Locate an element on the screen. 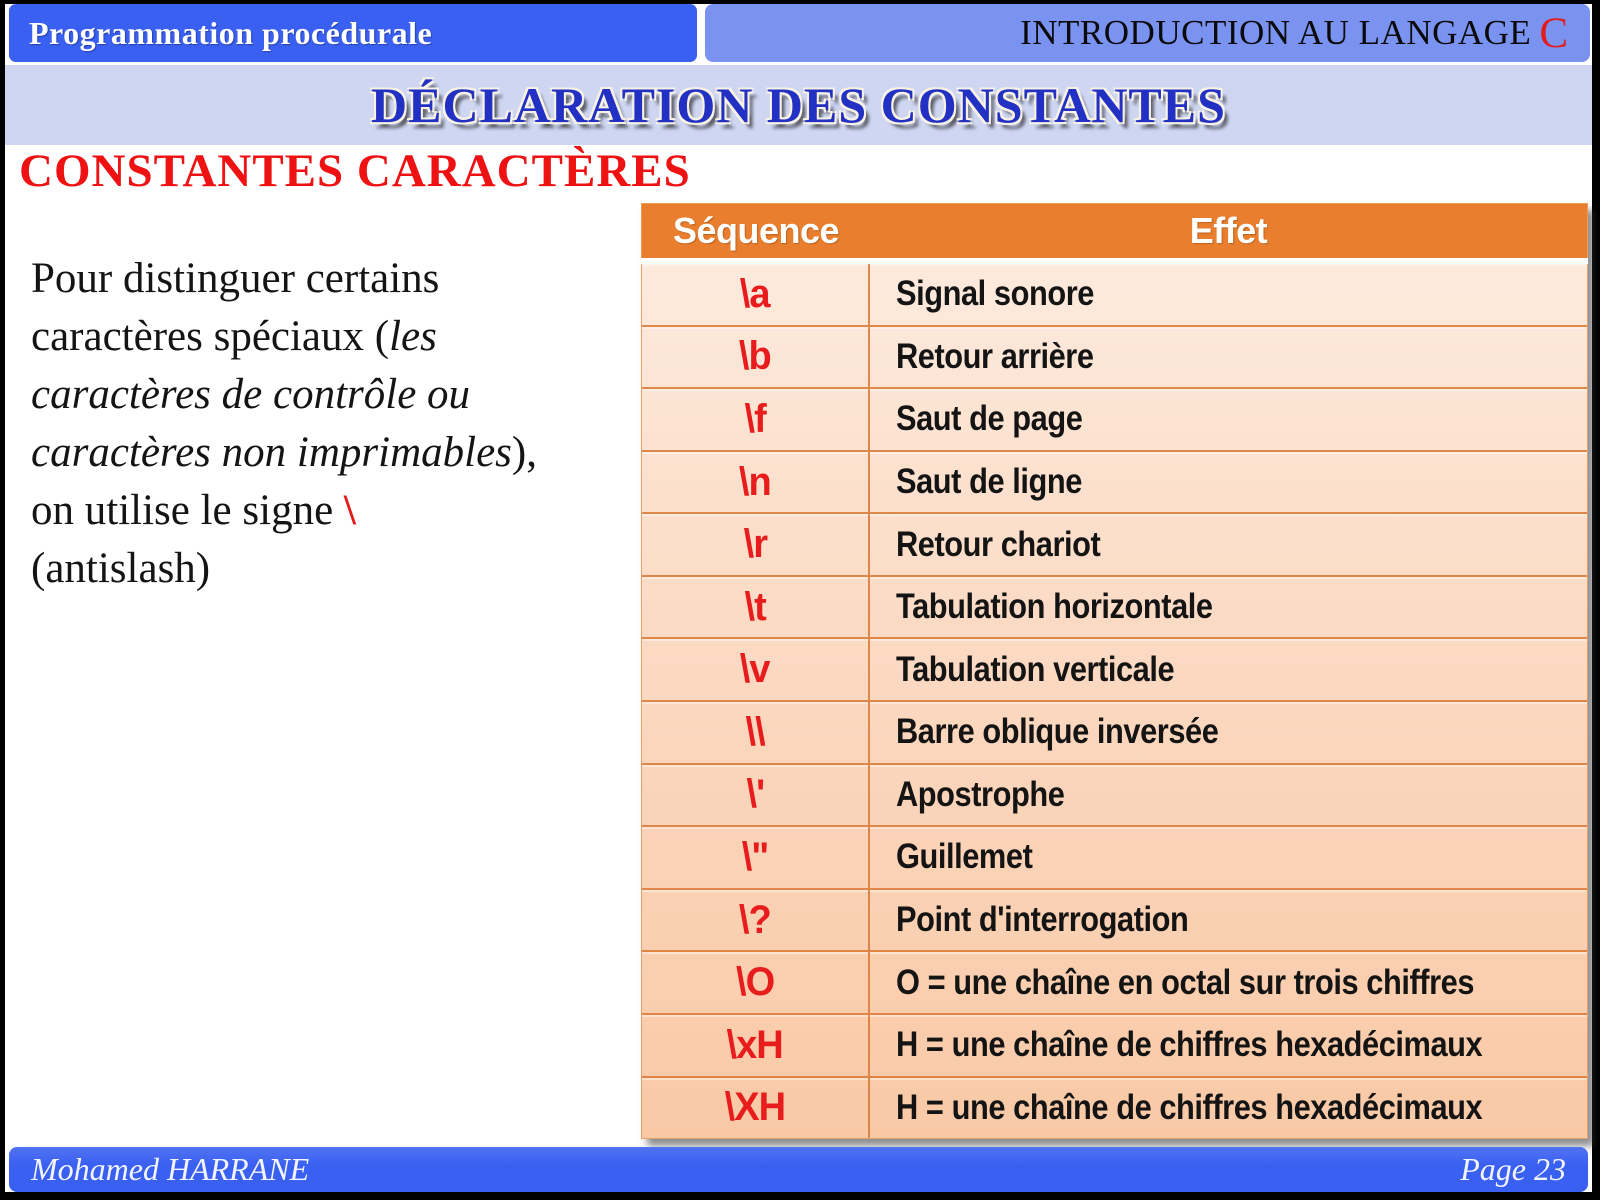  table-row: \? Point d'interrogation is located at coordinates (1114, 921).